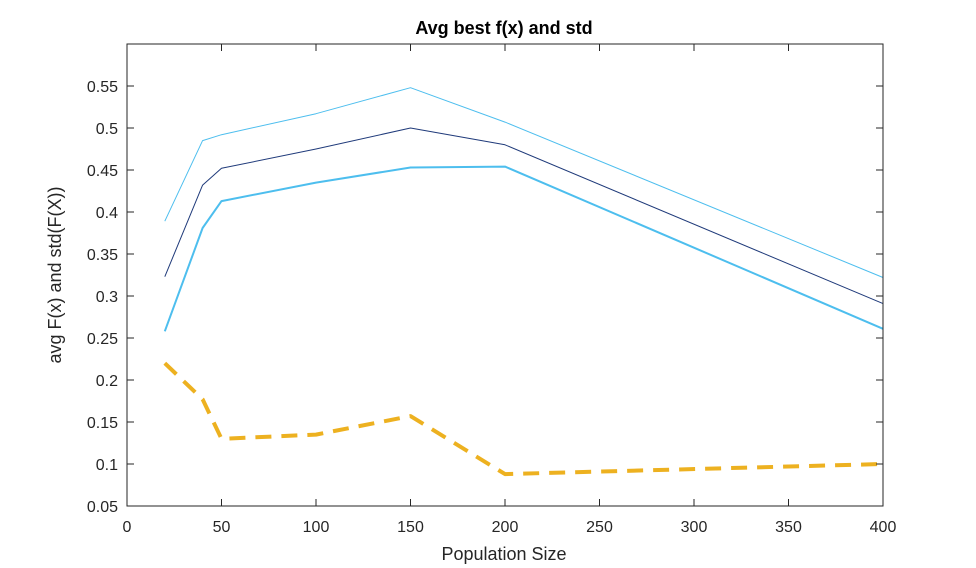  What do you see at coordinates (102, 87) in the screenshot?
I see `y-tick-label: 0.55` at bounding box center [102, 87].